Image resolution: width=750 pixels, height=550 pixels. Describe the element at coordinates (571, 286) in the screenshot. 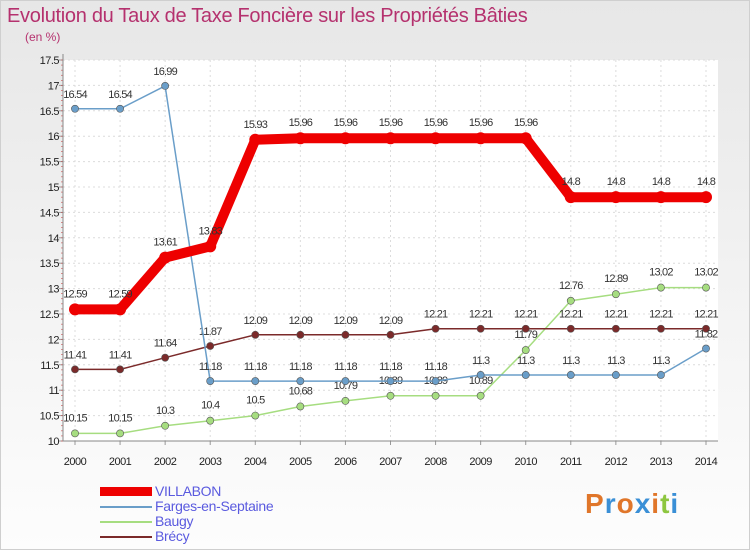

I see `data-label: 12.76` at that location.